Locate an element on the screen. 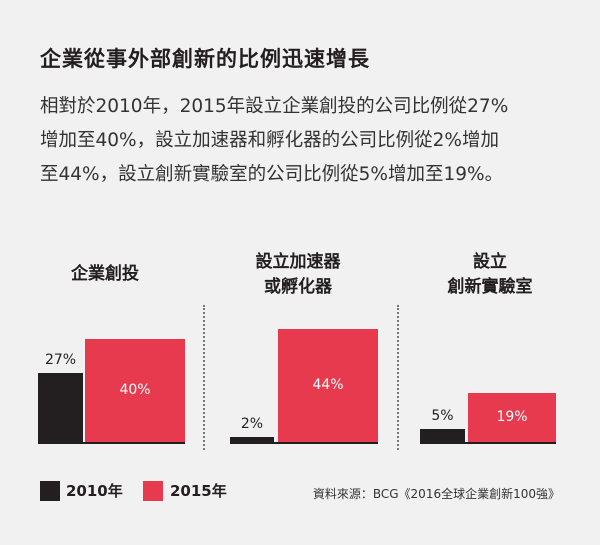 This screenshot has height=545, width=600. value-label-2015-panel-3: 19% is located at coordinates (512, 417).